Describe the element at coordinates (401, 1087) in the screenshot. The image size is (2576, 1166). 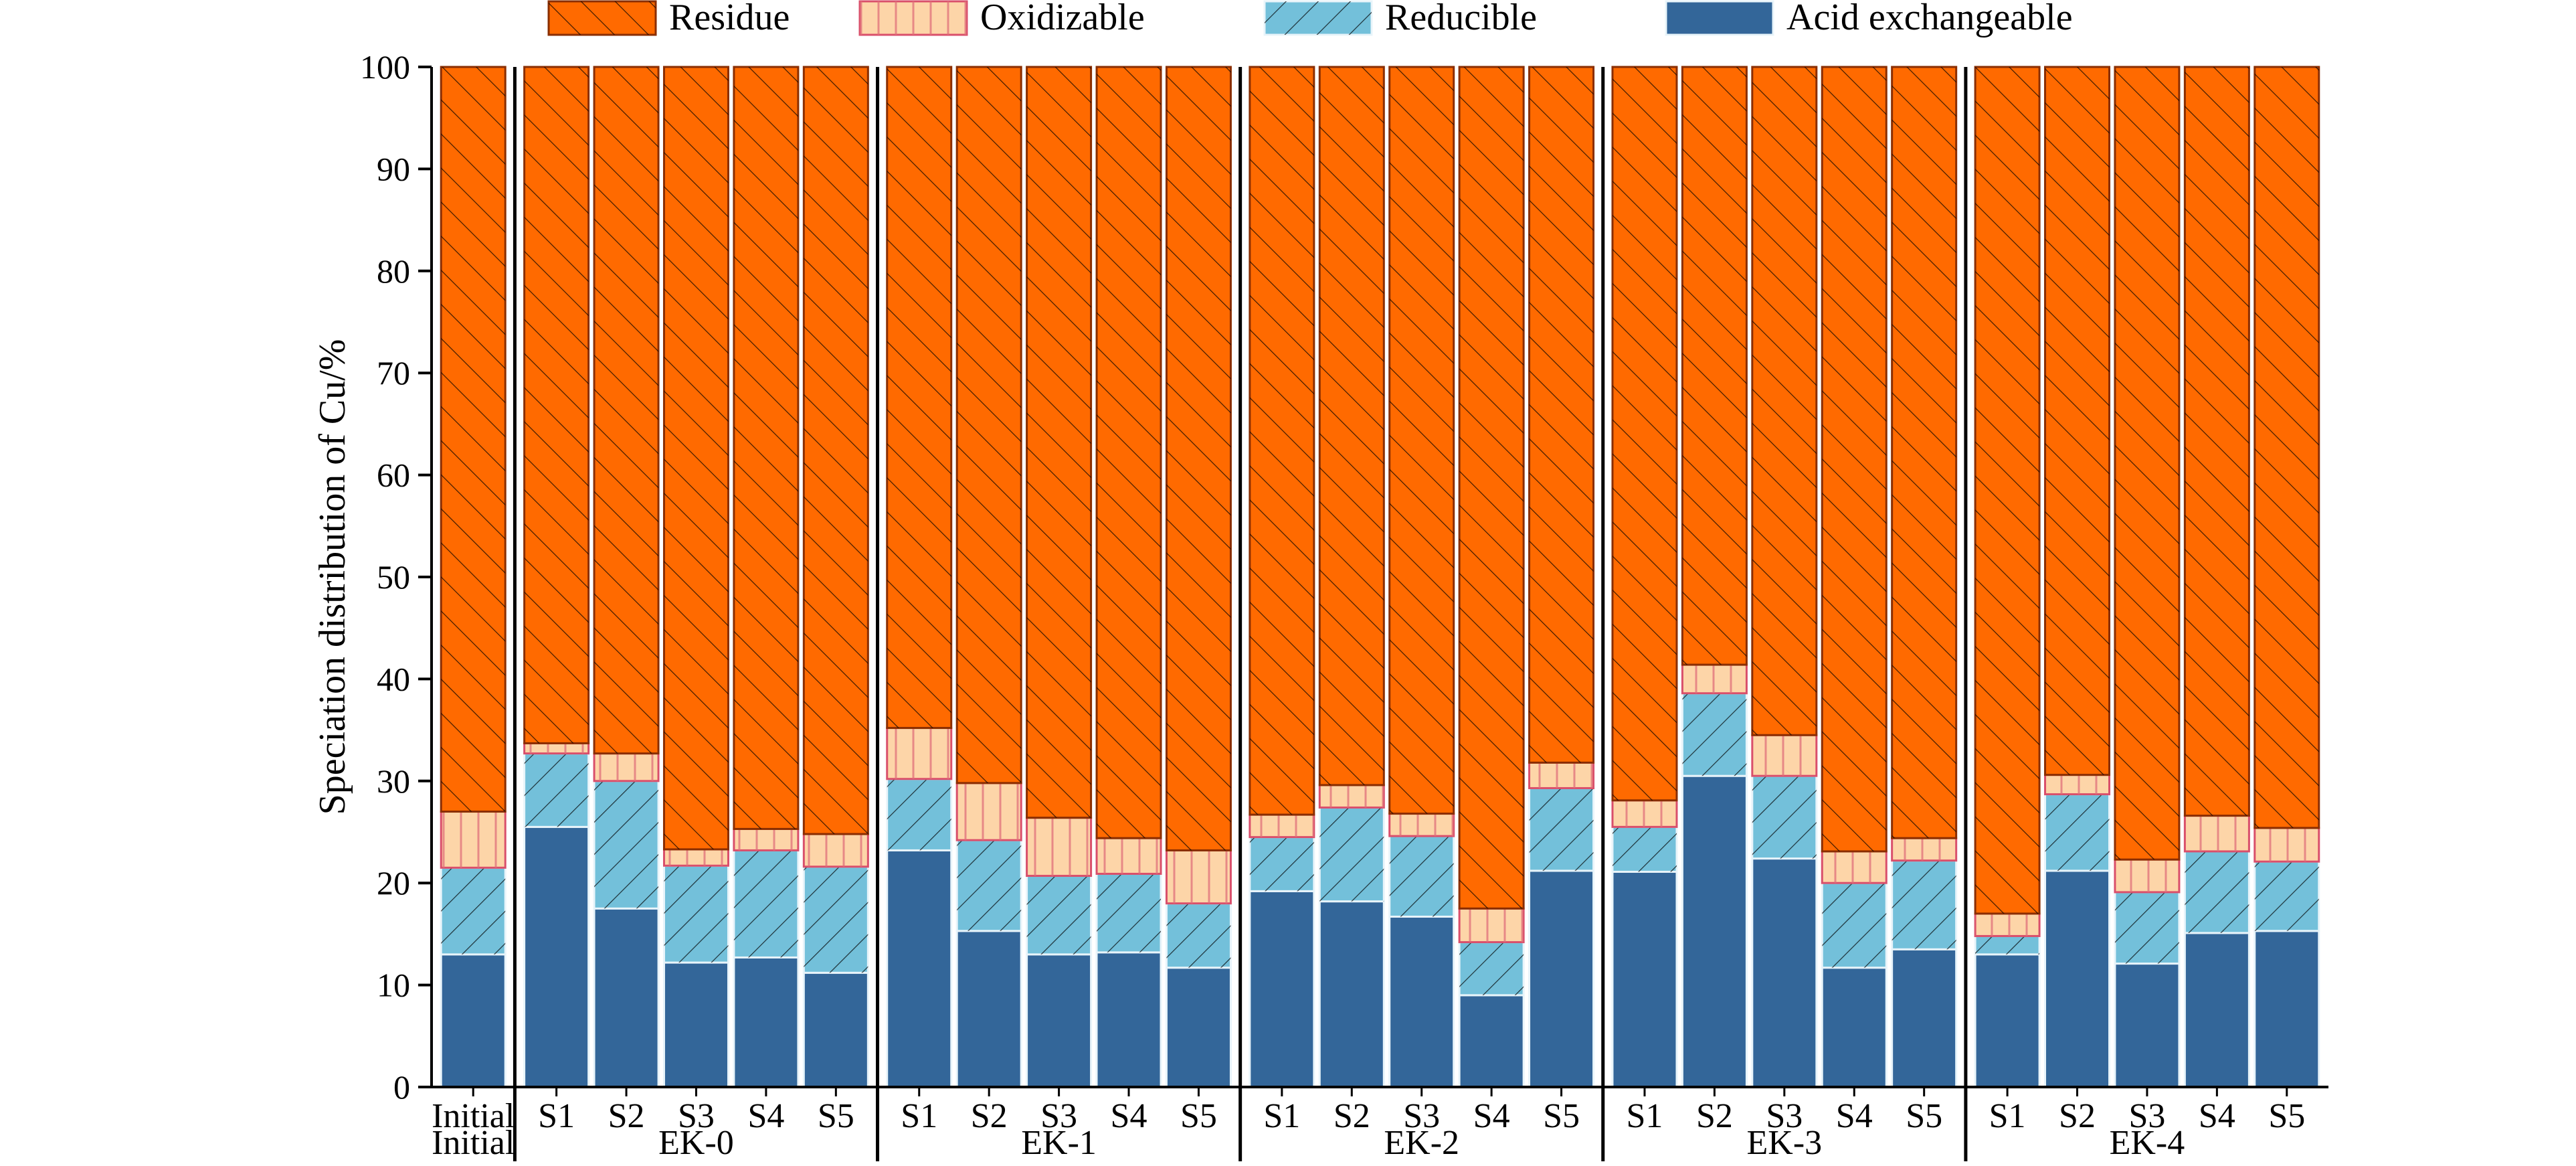
I see `y-tick-label: 0` at that location.